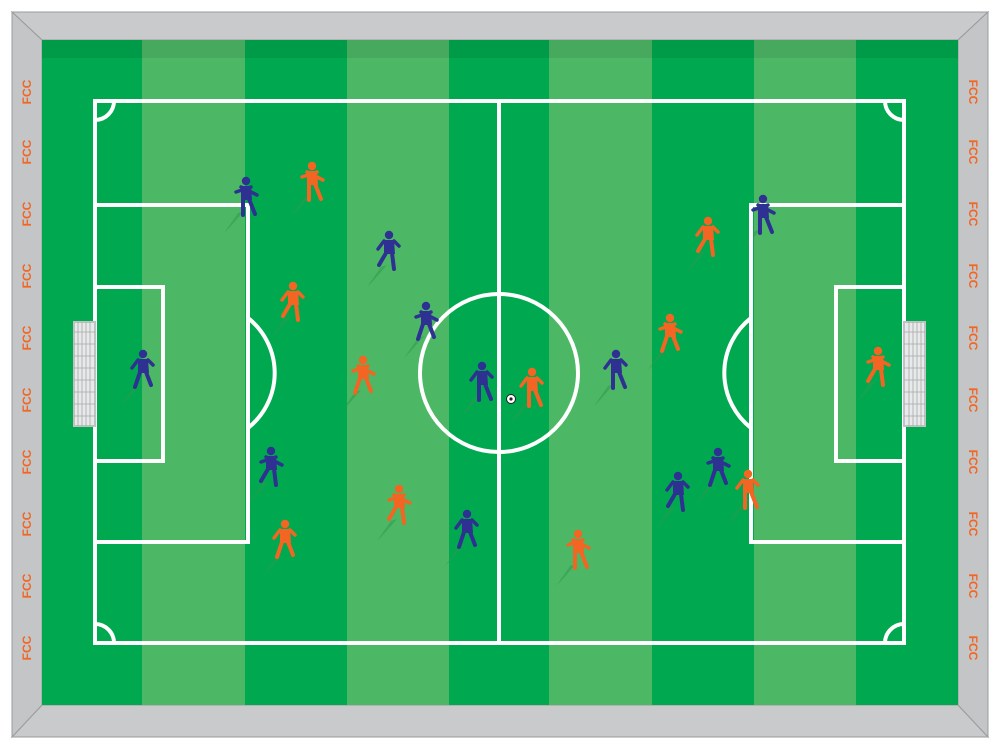  I want to click on penalty-arc-right, so click(737, 373).